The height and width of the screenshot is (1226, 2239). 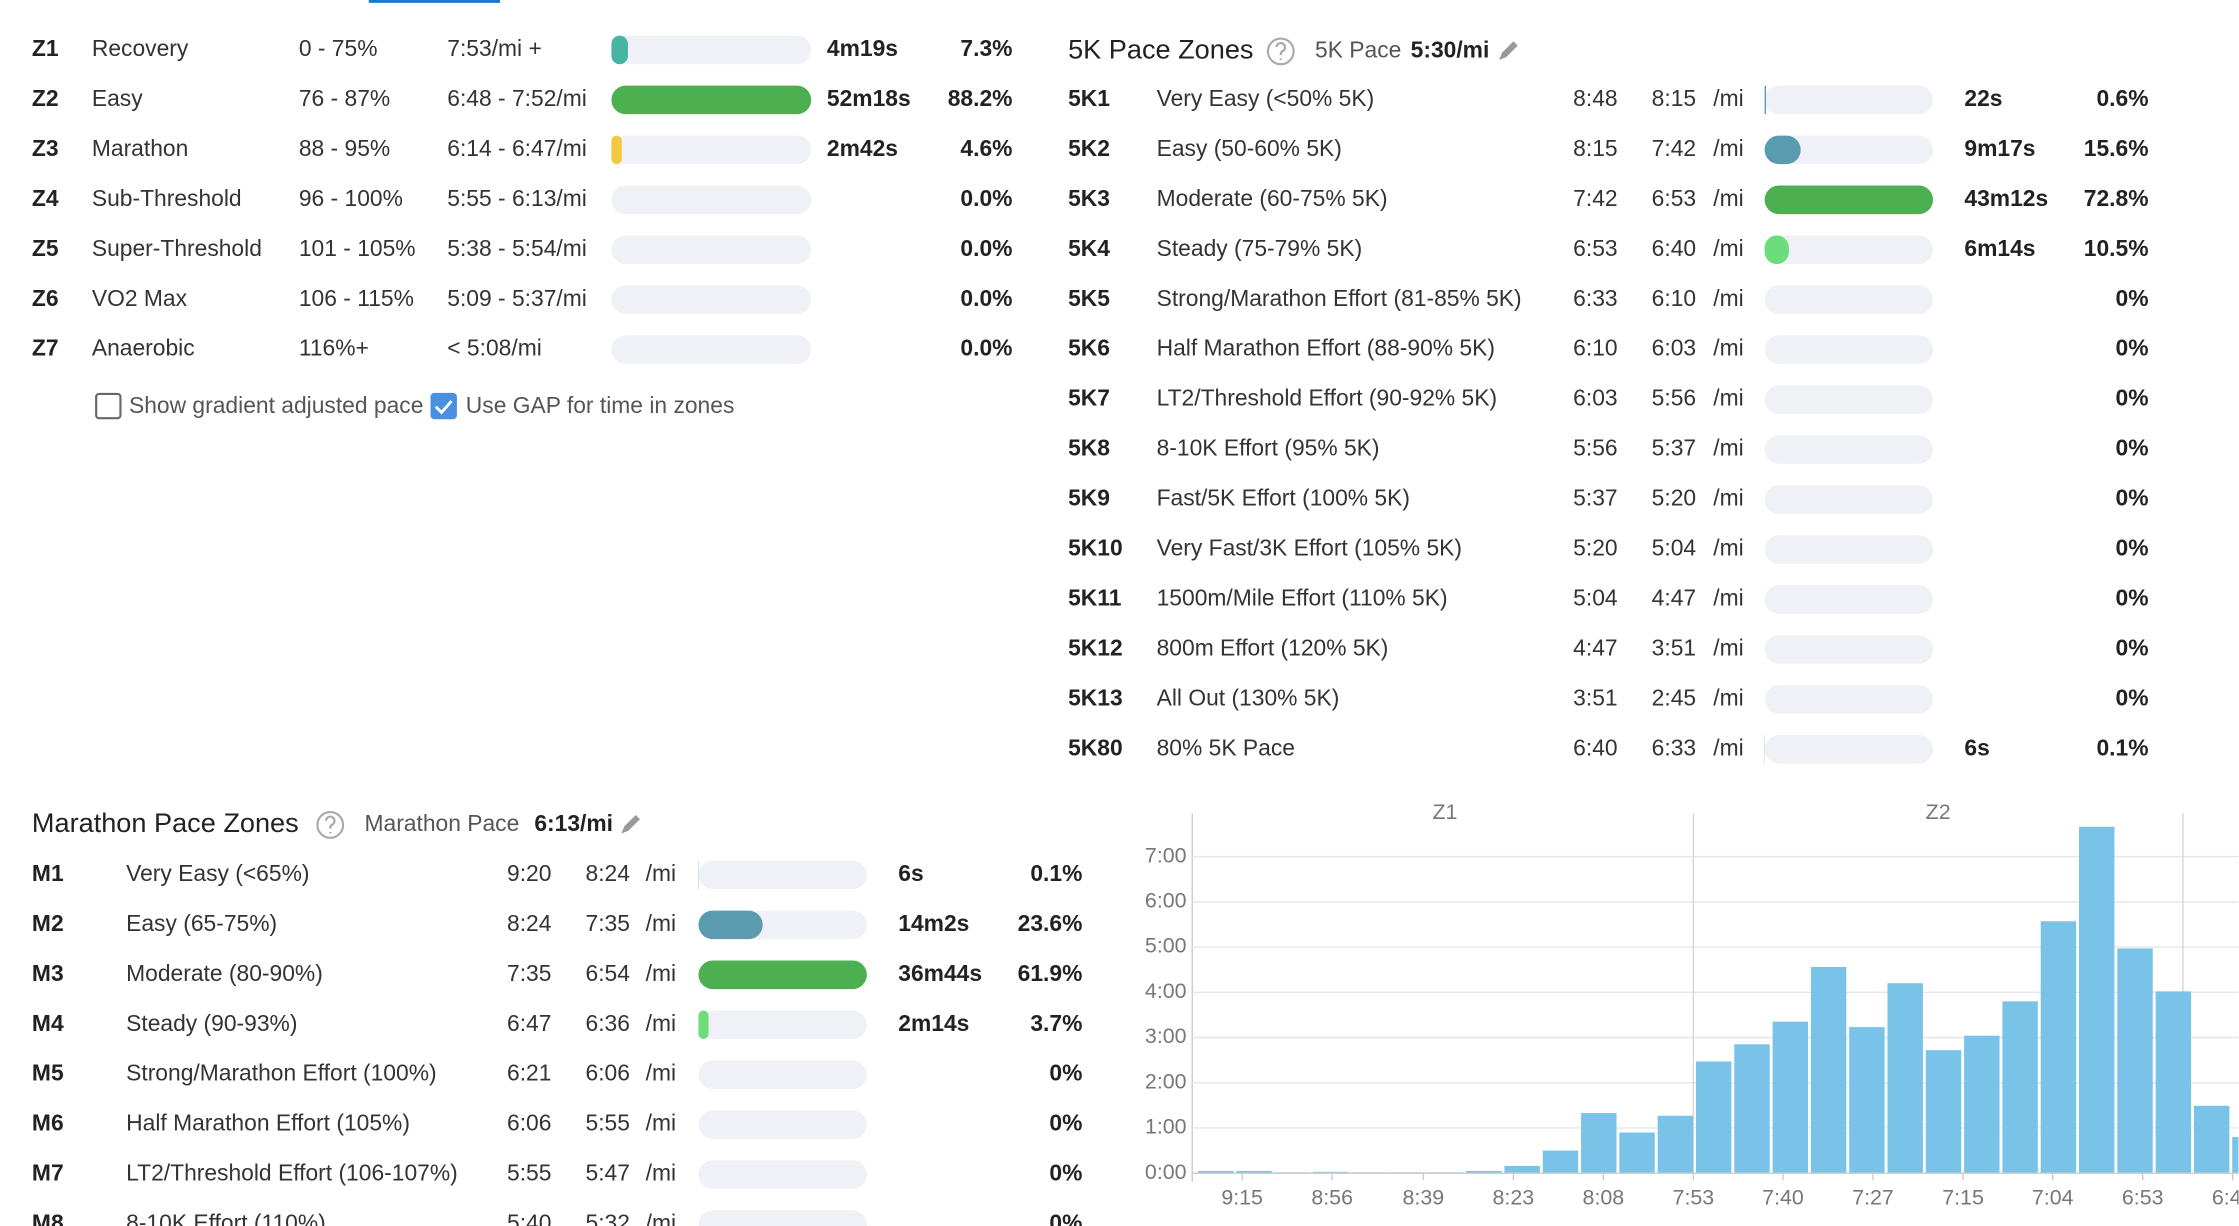 What do you see at coordinates (1166, 991) in the screenshot?
I see `y-tick-label: 4:00` at bounding box center [1166, 991].